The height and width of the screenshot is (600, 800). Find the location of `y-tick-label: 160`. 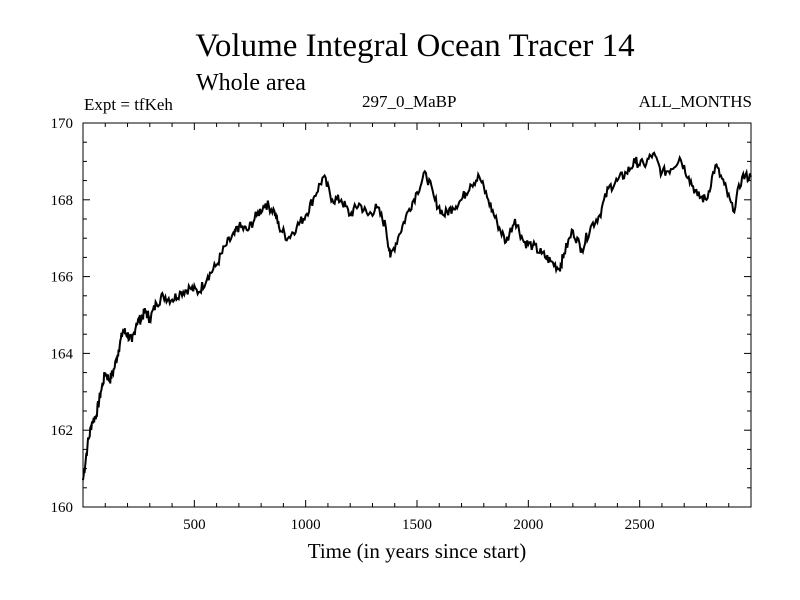

y-tick-label: 160 is located at coordinates (62, 508).